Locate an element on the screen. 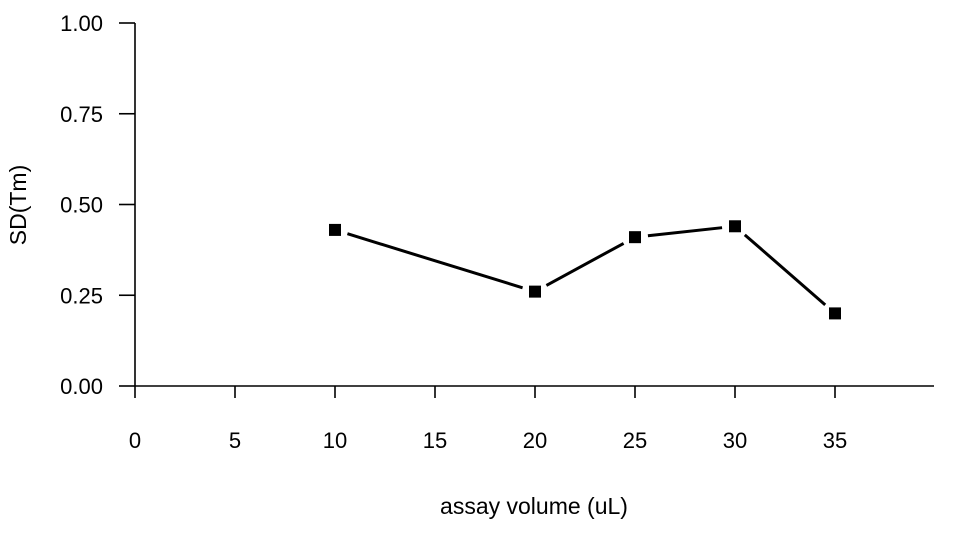  x-tick-label: 0 is located at coordinates (135, 440).